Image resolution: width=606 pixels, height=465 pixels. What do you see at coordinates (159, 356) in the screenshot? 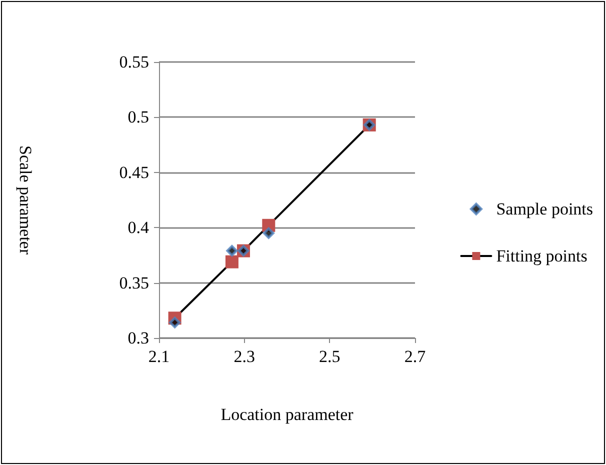
I see `x-tick-label: 2.1` at bounding box center [159, 356].